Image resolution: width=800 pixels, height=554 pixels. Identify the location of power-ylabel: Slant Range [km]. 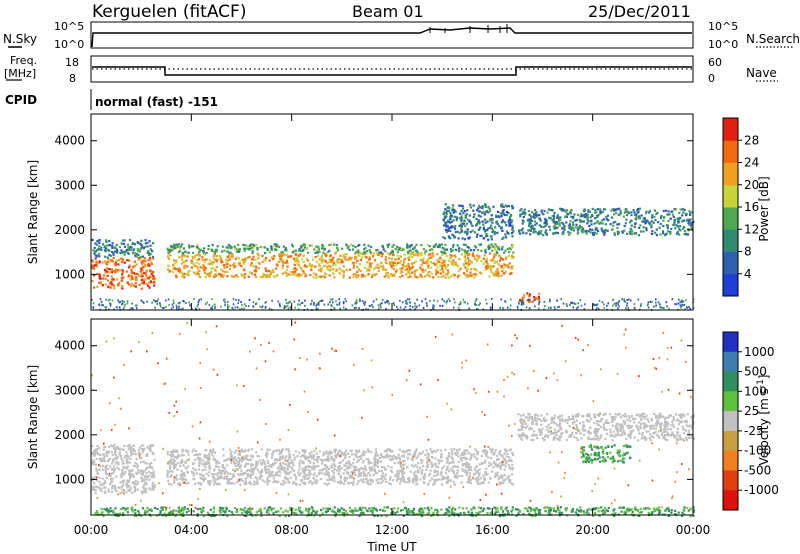
(33, 212).